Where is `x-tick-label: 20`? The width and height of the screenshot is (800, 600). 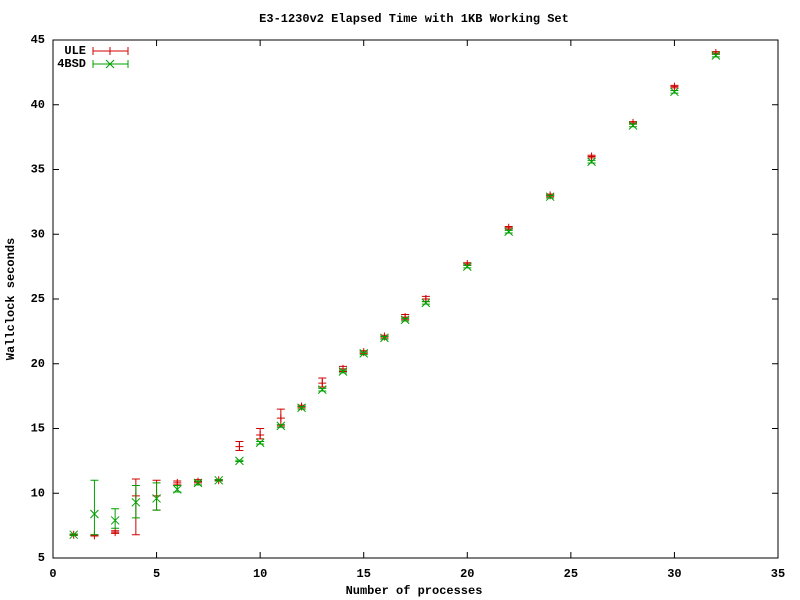
x-tick-label: 20 is located at coordinates (467, 574).